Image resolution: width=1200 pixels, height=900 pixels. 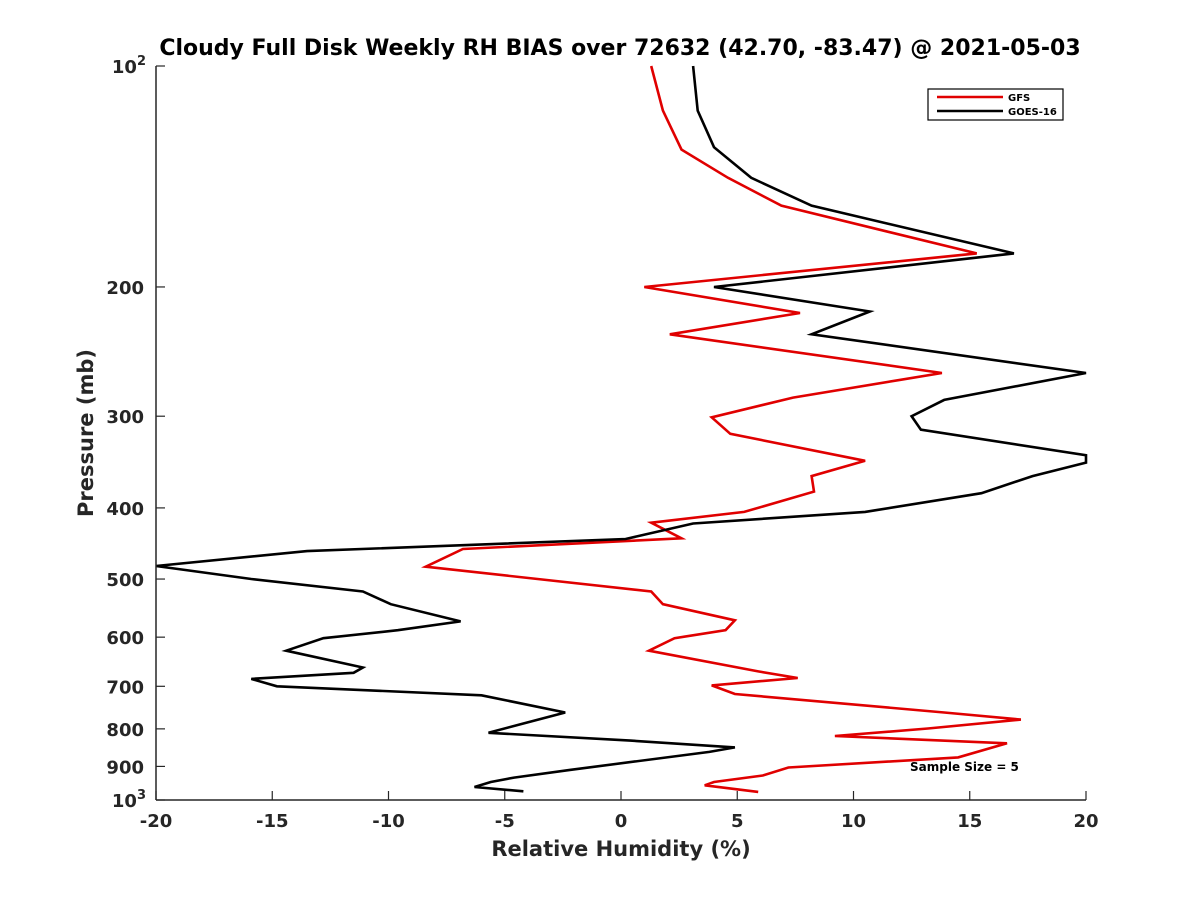 I want to click on legend: GFS GOES-16, so click(x=995, y=104).